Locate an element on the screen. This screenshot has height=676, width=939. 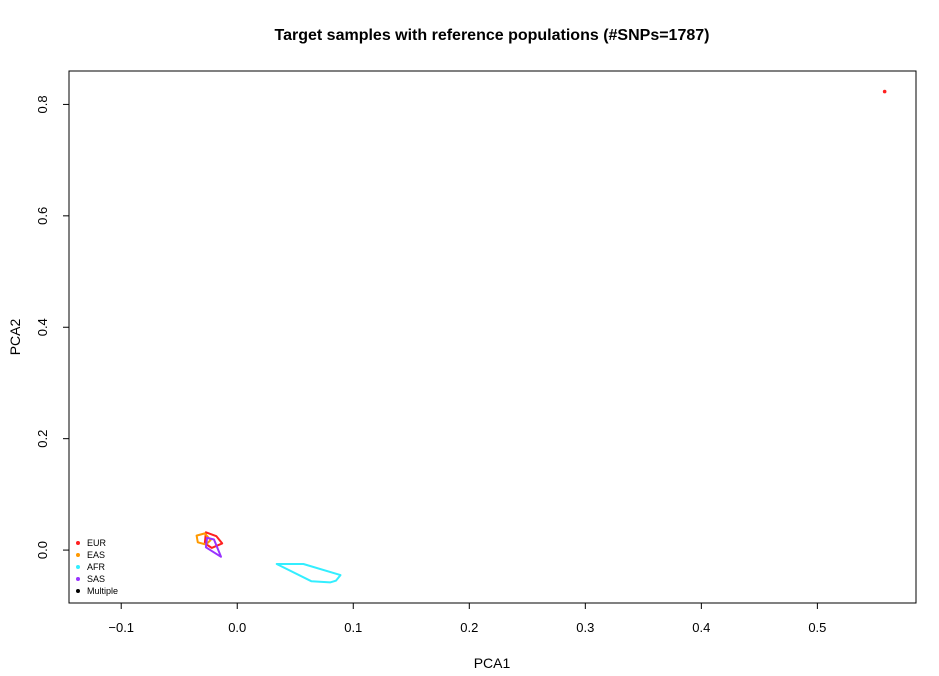
legend-label: EUR is located at coordinates (97, 543).